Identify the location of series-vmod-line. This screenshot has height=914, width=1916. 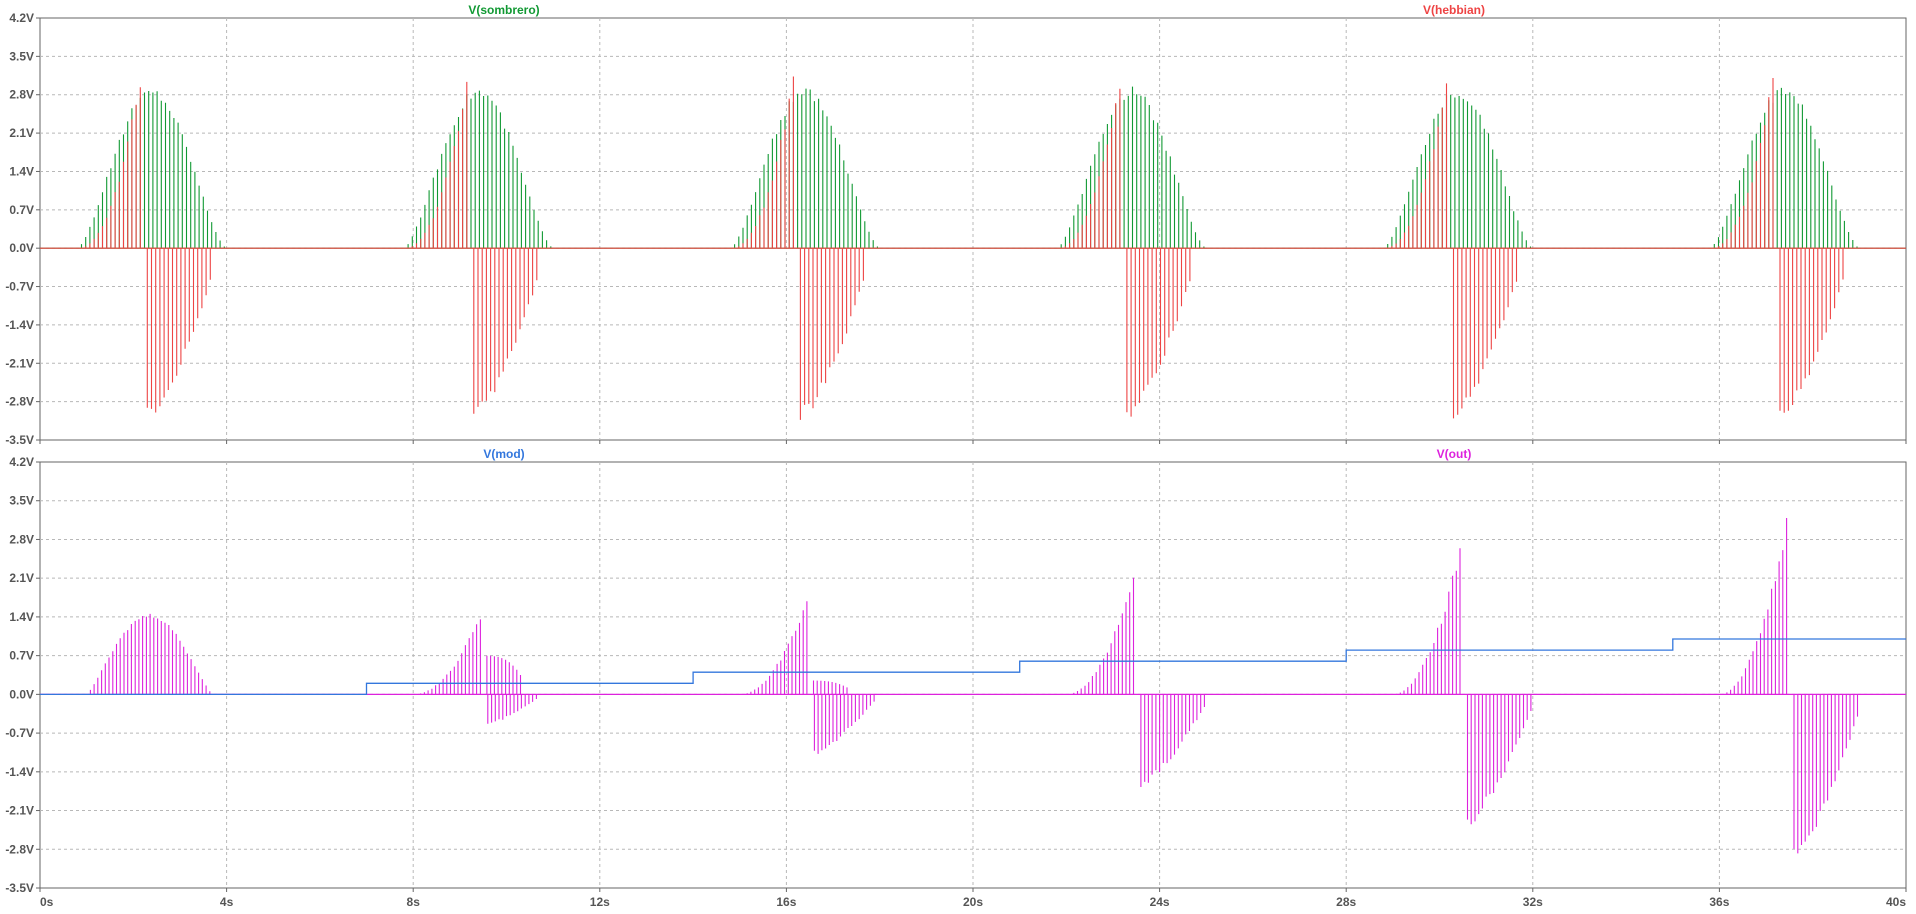
(973, 667).